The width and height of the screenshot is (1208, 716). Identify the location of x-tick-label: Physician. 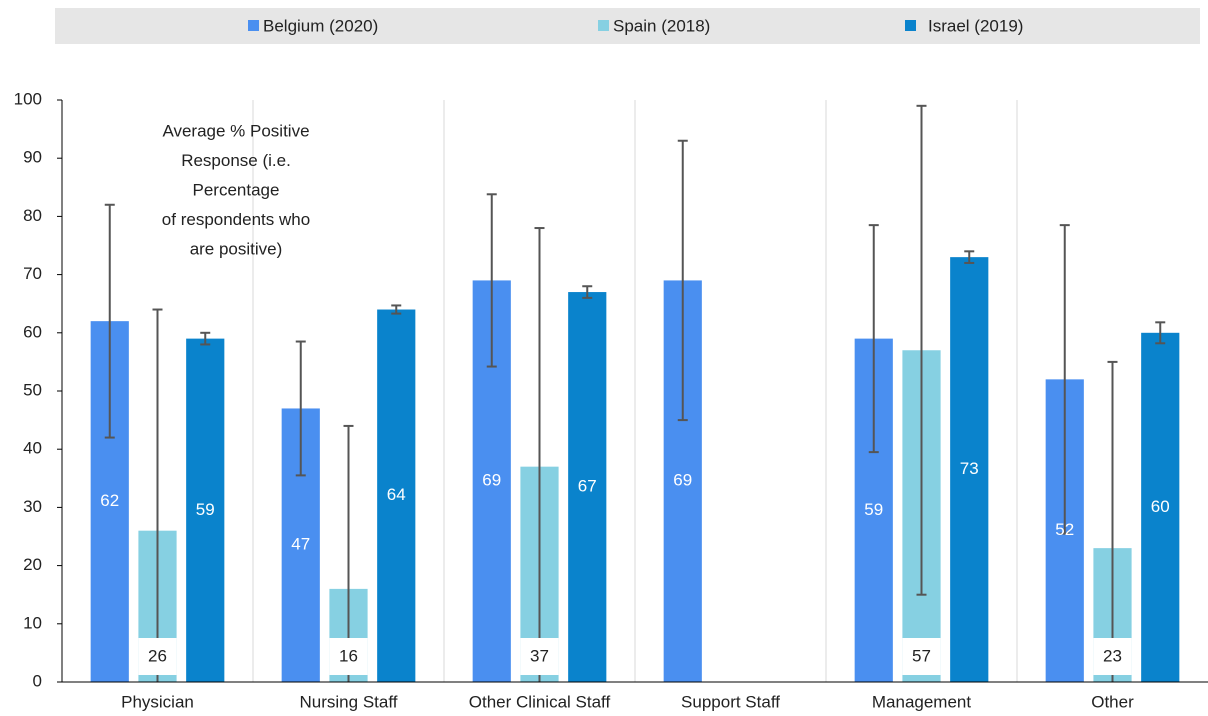
(157, 701).